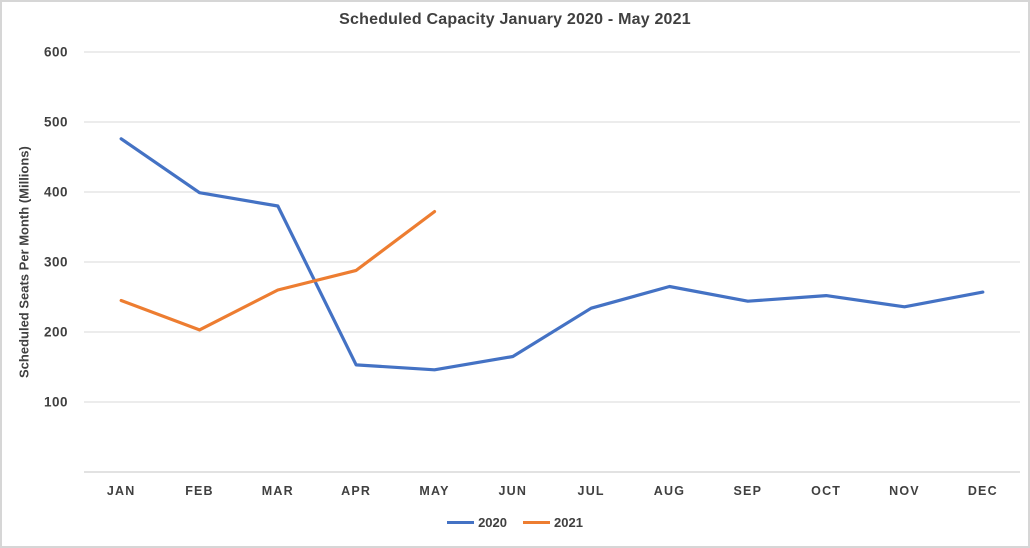  Describe the element at coordinates (56, 122) in the screenshot. I see `y-tick-label: 500` at that location.